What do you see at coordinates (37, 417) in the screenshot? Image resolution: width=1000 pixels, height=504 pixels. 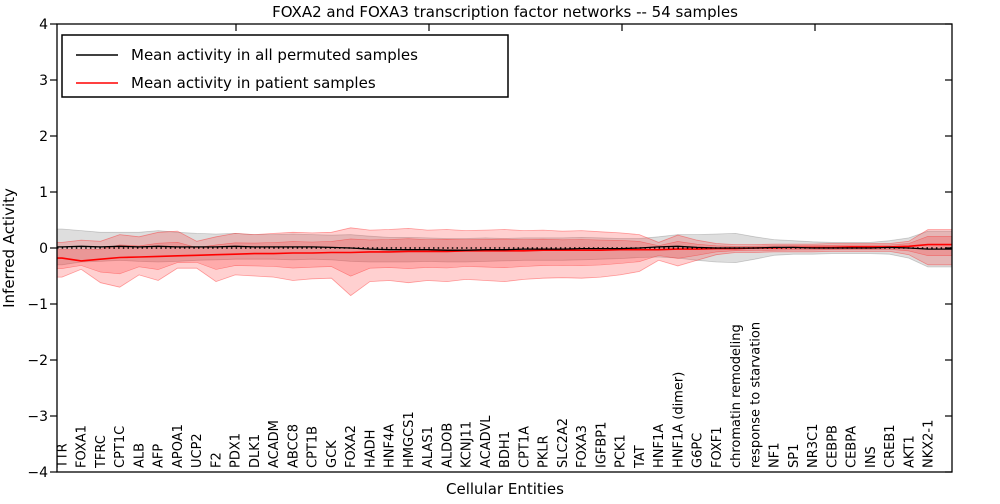 I see `y-tick-label: −3` at bounding box center [37, 417].